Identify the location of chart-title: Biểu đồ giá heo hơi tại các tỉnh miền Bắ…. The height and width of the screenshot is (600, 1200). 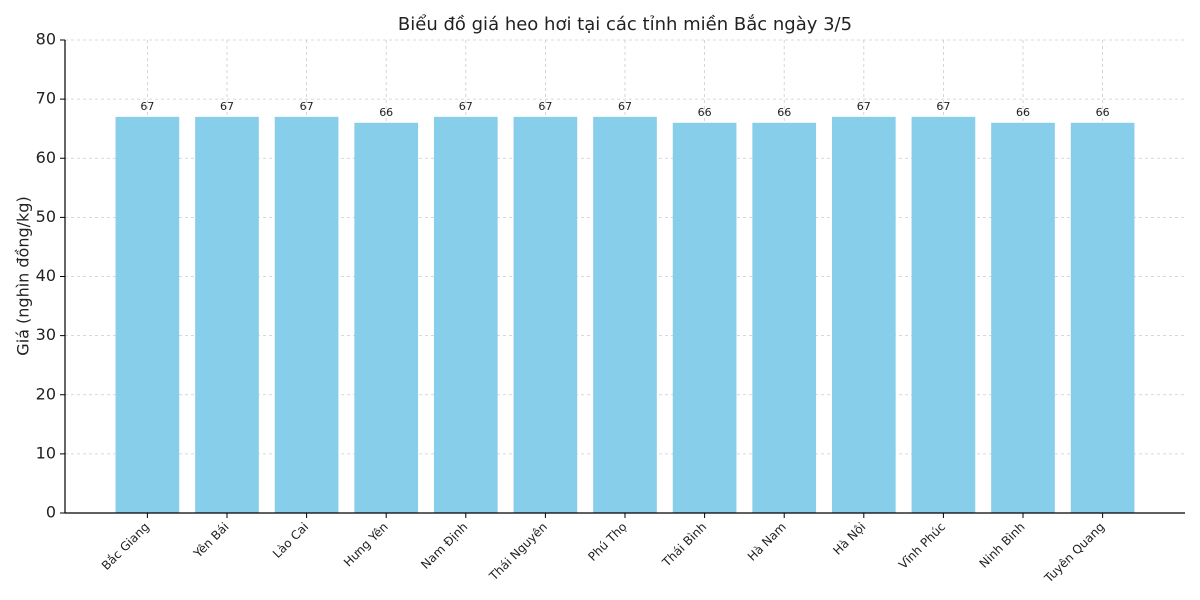
(625, 24).